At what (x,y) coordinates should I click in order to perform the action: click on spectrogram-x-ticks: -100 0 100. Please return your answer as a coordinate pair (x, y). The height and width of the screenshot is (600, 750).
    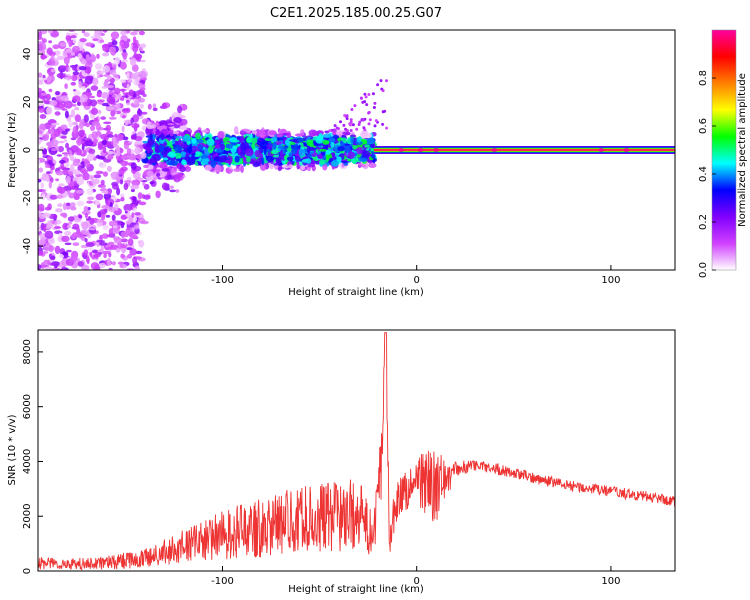
    Looking at the image, I should click on (415, 275).